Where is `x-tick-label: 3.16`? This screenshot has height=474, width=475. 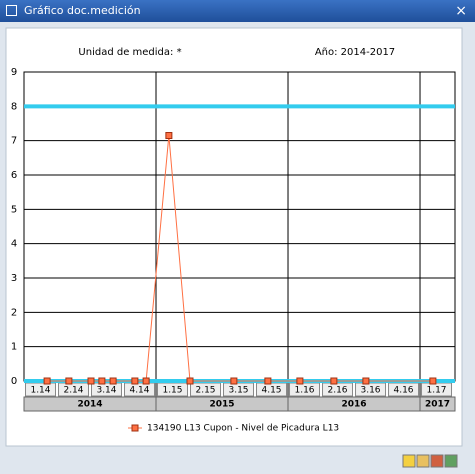
x-tick-label: 3.16 is located at coordinates (370, 391).